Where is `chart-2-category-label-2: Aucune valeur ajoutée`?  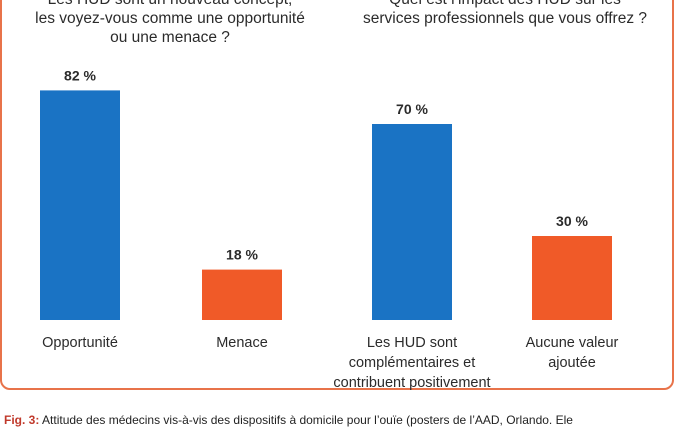
chart-2-category-label-2: Aucune valeur ajoutée is located at coordinates (572, 353).